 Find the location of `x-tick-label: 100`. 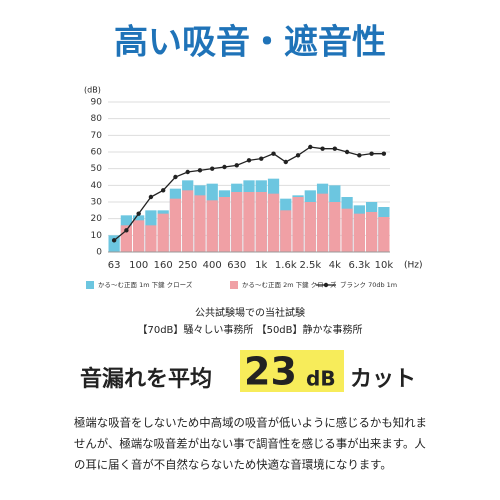

x-tick-label: 100 is located at coordinates (138, 265).